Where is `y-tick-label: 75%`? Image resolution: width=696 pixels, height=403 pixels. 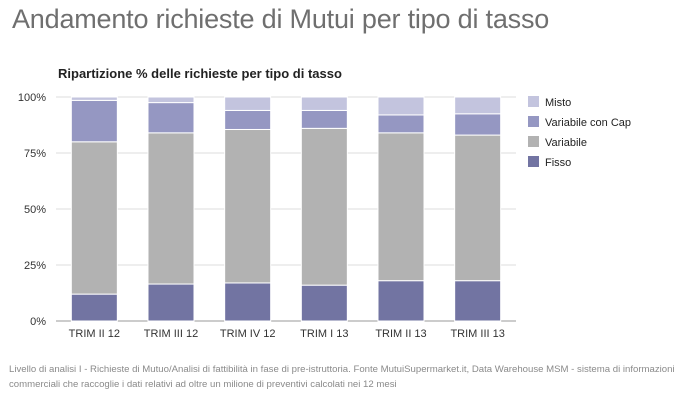
y-tick-label: 75% is located at coordinates (35, 154).